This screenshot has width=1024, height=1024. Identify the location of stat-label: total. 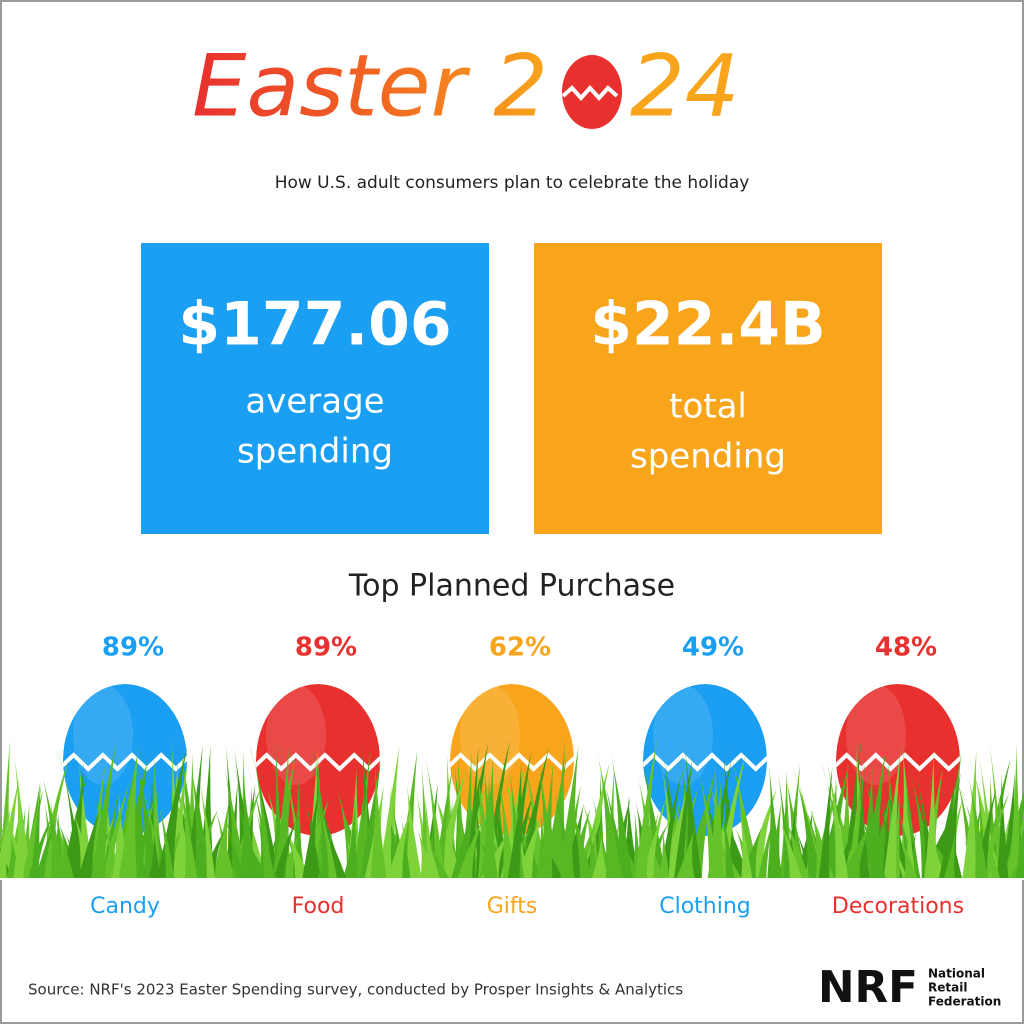
(708, 407).